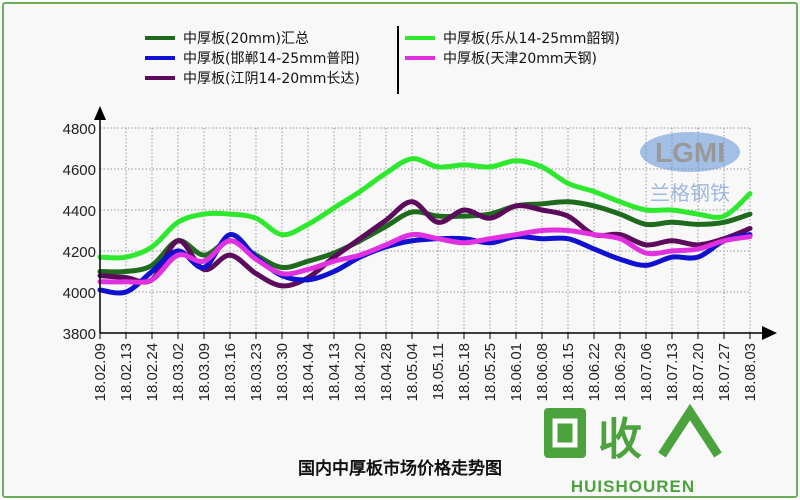 The image size is (800, 500). What do you see at coordinates (152, 372) in the screenshot?
I see `x-tick-label: 18.02.24` at bounding box center [152, 372].